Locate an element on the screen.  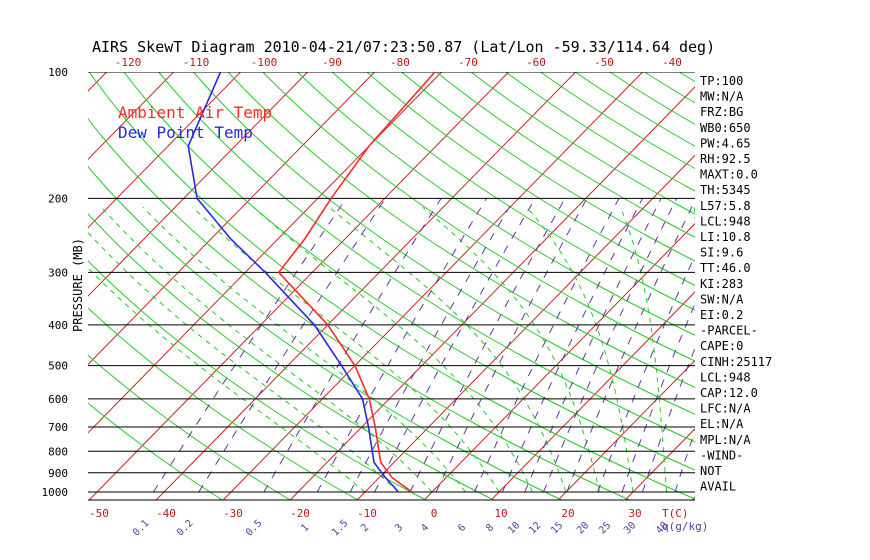
pressure-tick-label: 800 is located at coordinates (58, 451).